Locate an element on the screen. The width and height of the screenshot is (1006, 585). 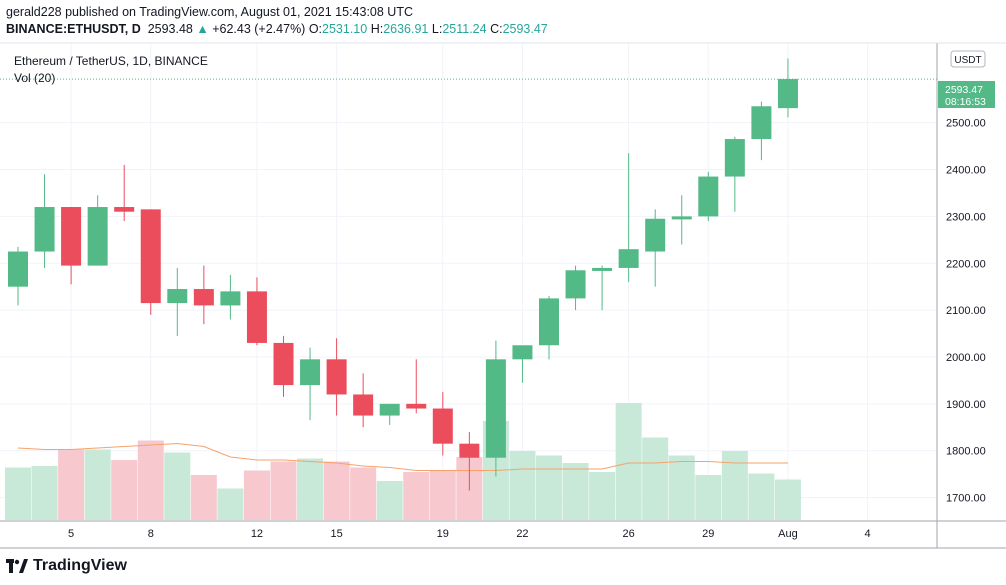
last-price: 2593.48 is located at coordinates (170, 29).